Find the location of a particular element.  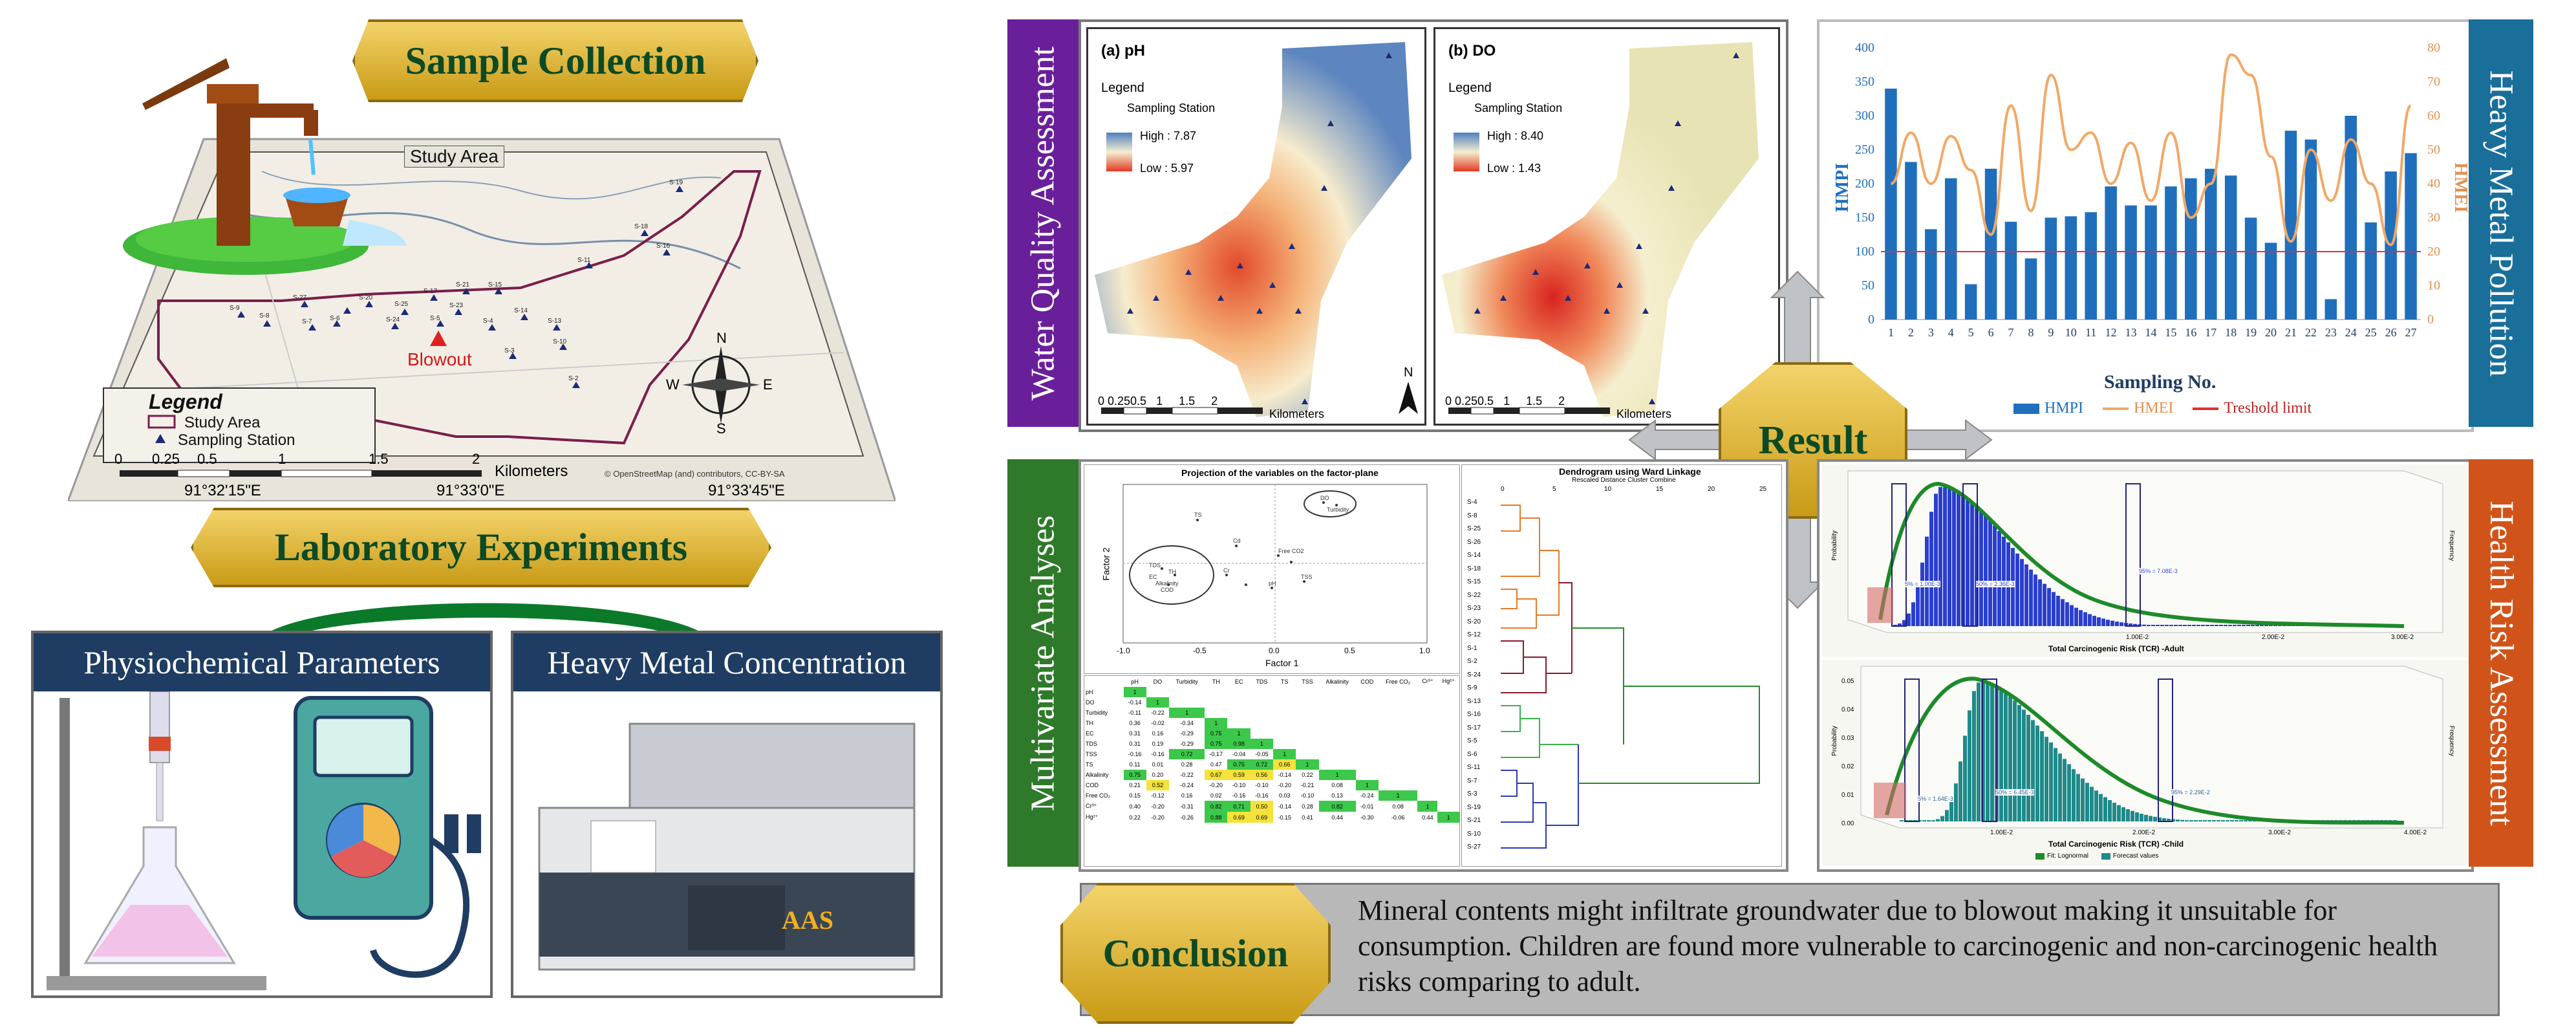

svg-text: S-7 is located at coordinates (307, 321).